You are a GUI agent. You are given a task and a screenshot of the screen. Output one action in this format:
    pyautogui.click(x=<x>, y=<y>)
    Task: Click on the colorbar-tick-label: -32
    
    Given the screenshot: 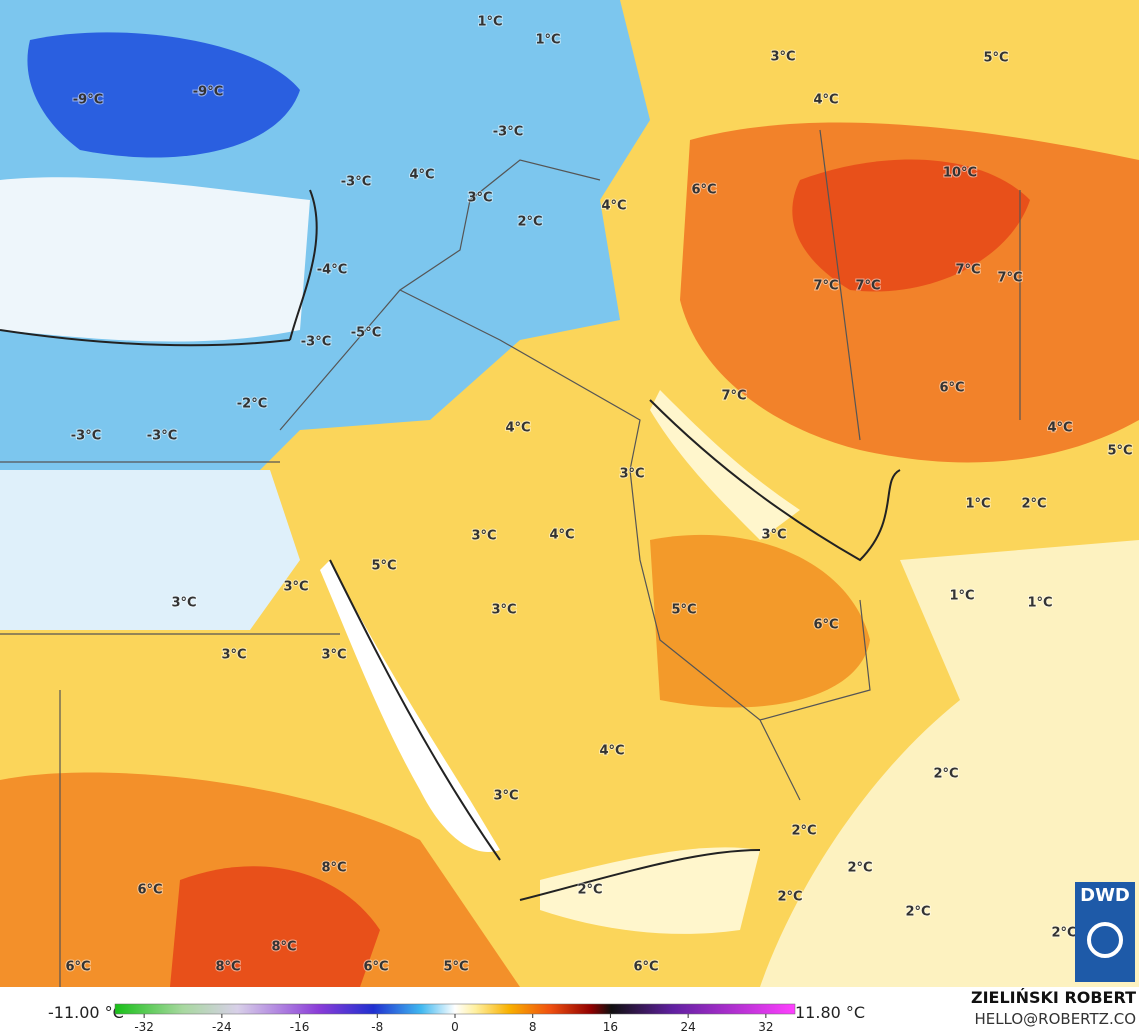 What is the action you would take?
    pyautogui.click(x=144, y=1027)
    